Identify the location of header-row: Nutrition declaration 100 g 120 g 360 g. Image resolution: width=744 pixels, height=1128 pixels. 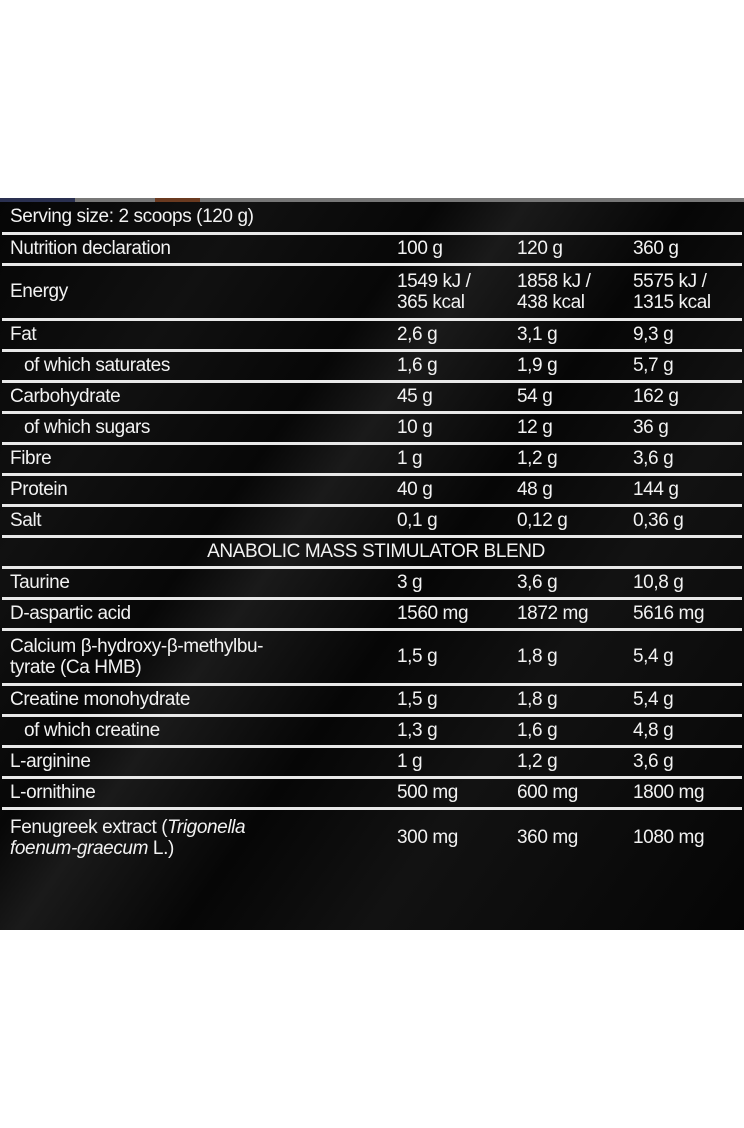
(372, 248).